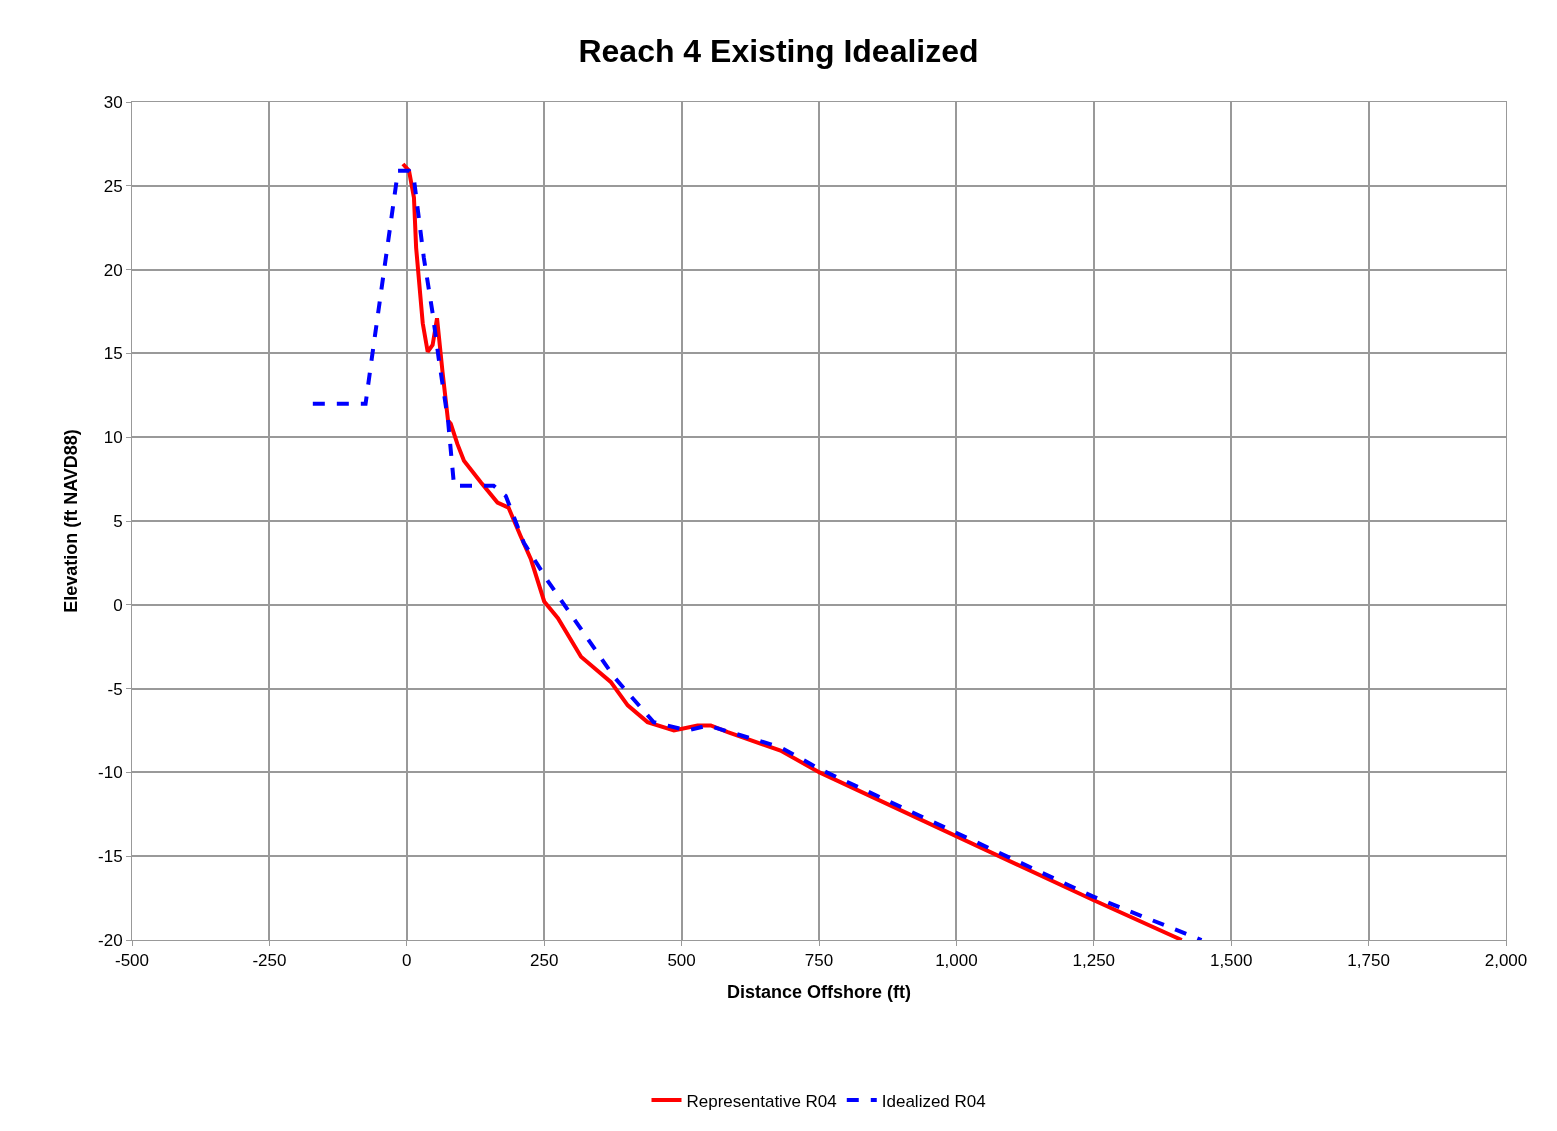 The height and width of the screenshot is (1131, 1557). Describe the element at coordinates (113, 102) in the screenshot. I see `y-tick-label: 30` at that location.